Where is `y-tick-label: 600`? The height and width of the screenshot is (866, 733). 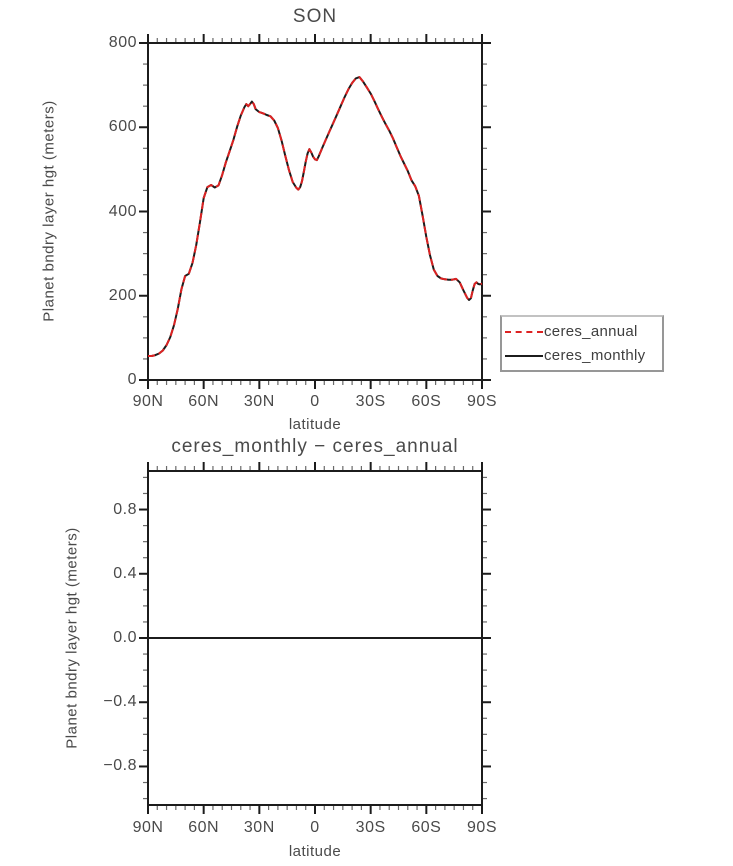
y-tick-label: 600 is located at coordinates (122, 127).